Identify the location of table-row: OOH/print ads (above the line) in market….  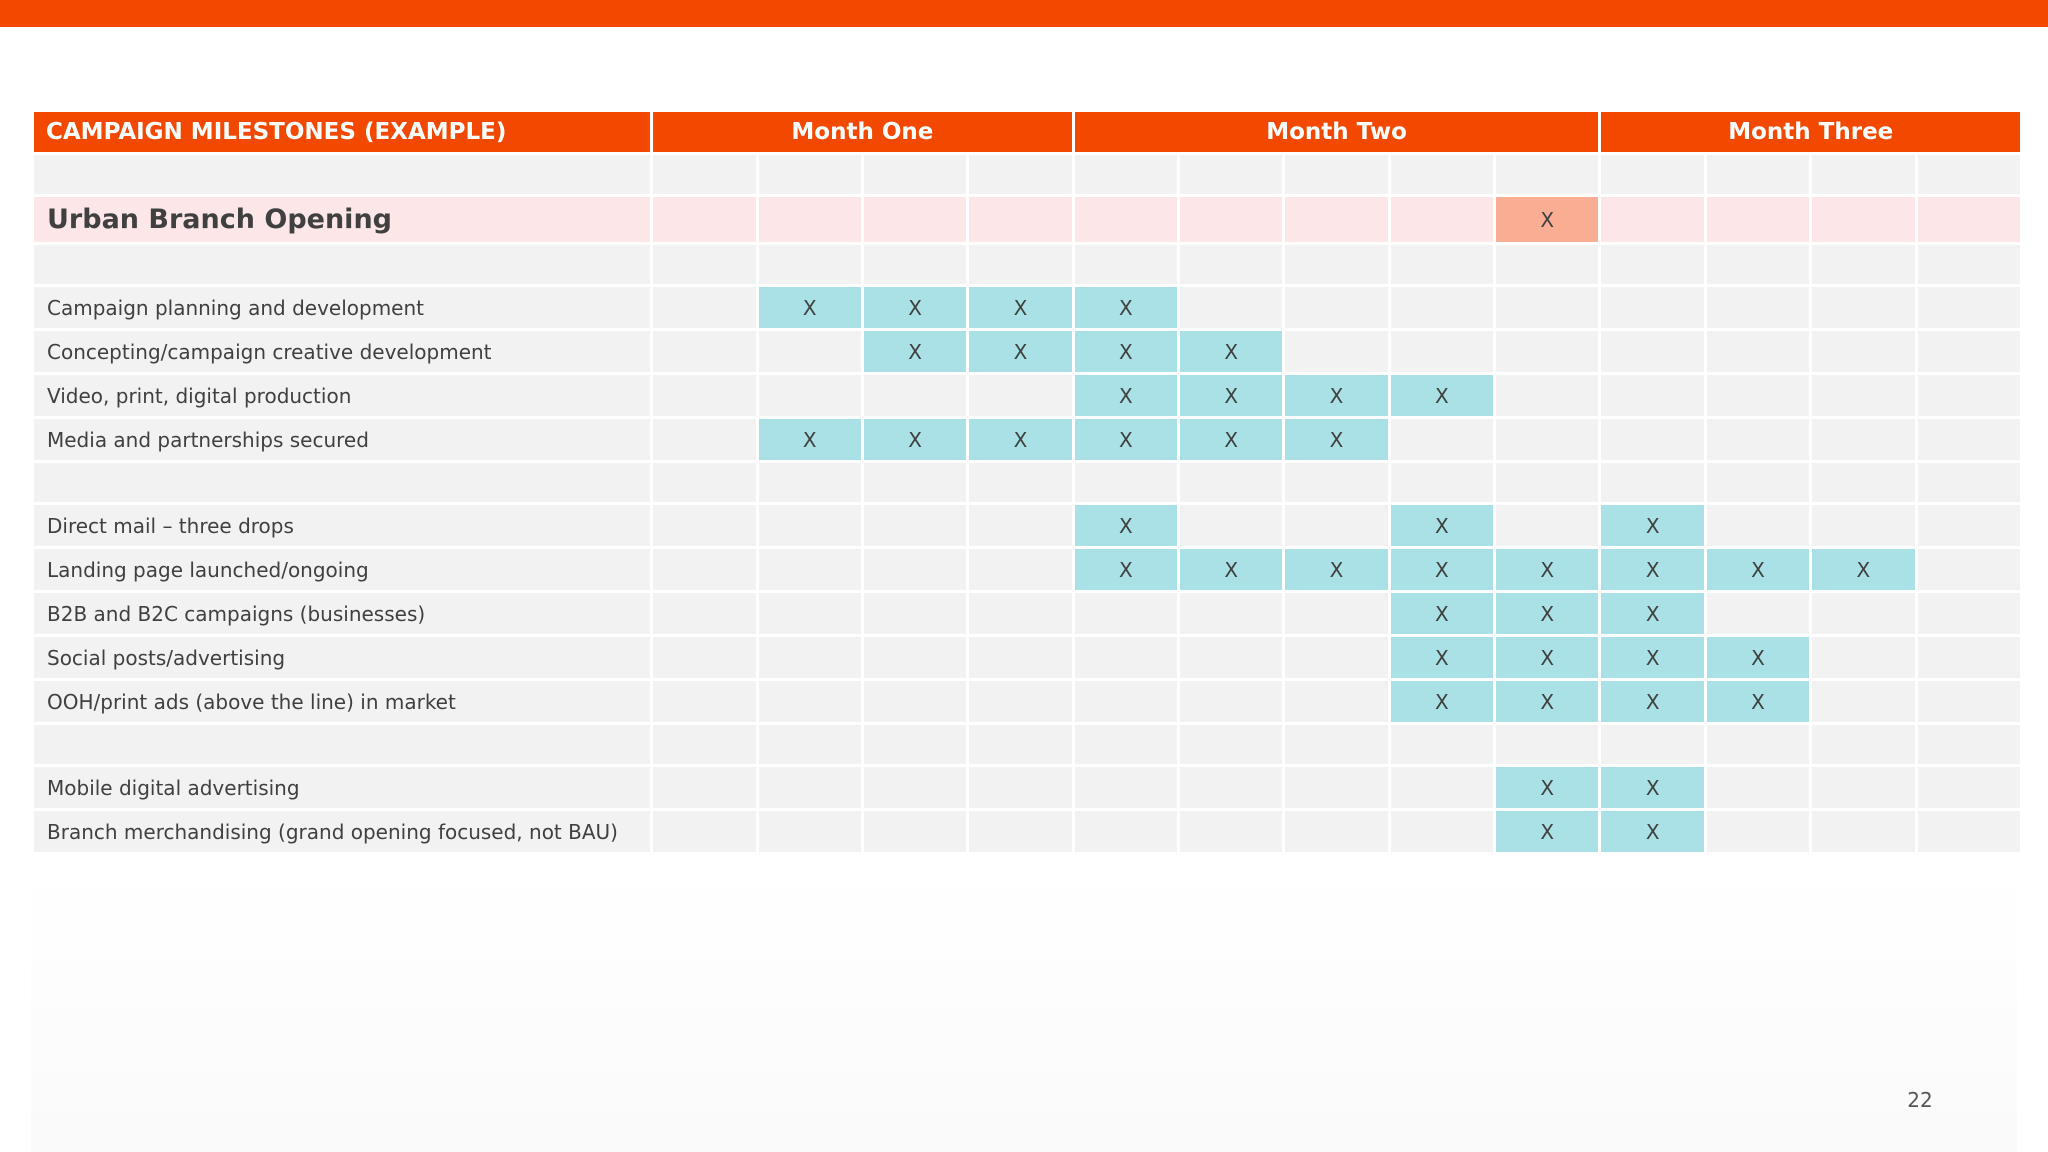
(1027, 701).